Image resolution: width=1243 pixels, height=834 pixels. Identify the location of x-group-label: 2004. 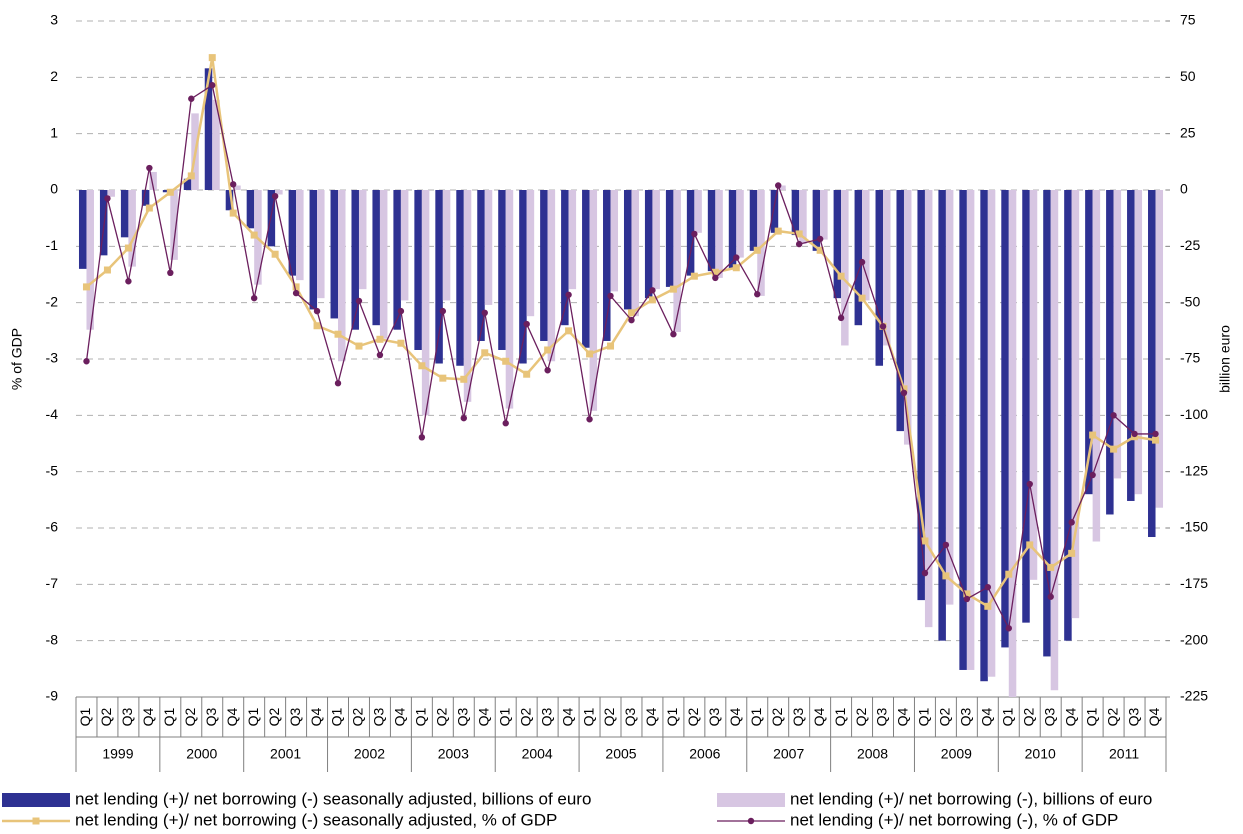
(537, 754).